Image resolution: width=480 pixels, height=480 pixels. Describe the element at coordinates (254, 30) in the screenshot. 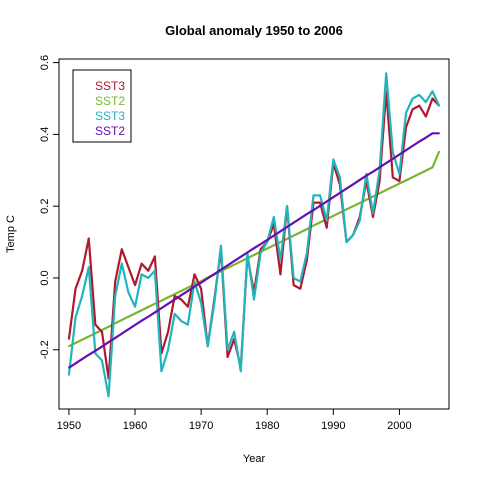

I see `chart-title: Global anomaly 1950 to 2006` at that location.